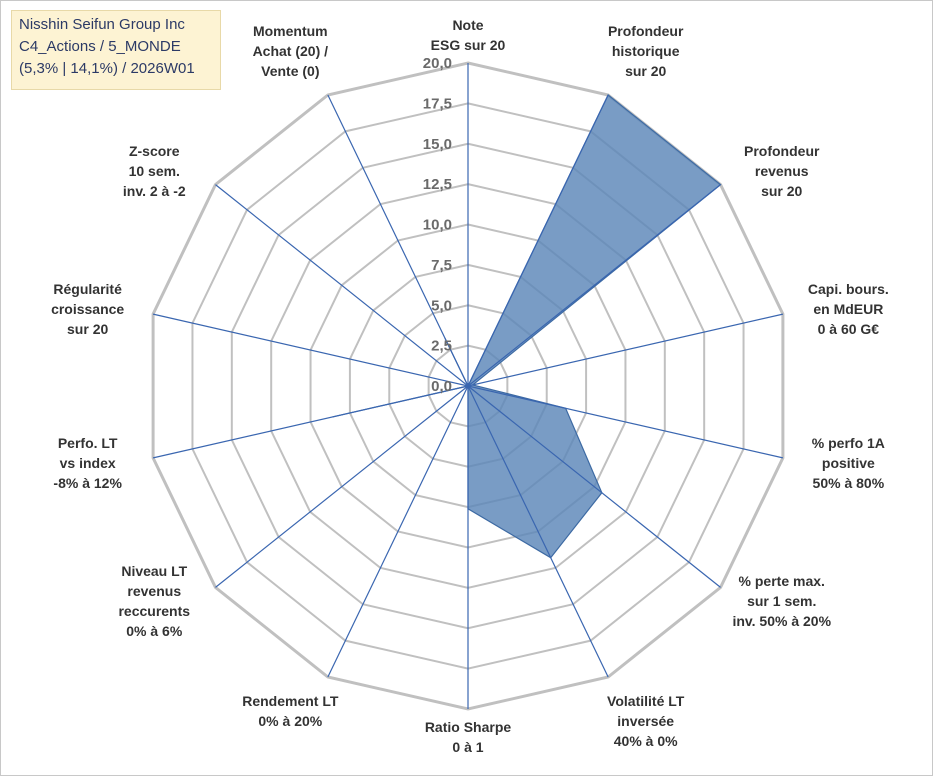 The height and width of the screenshot is (777, 933). I want to click on tick-label: 12,5, so click(437, 184).